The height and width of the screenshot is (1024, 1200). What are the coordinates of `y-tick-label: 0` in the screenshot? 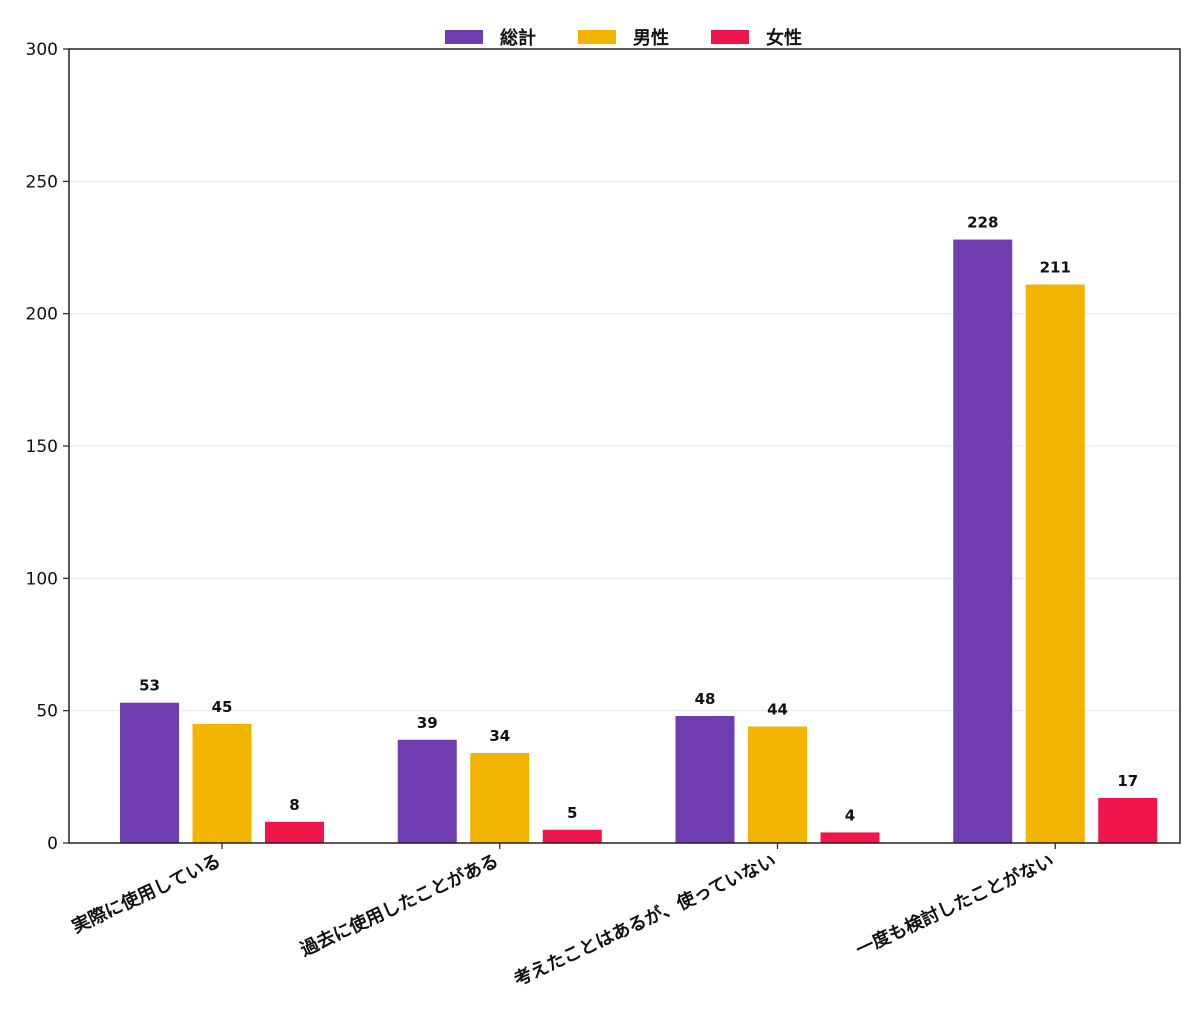 It's located at (52, 844).